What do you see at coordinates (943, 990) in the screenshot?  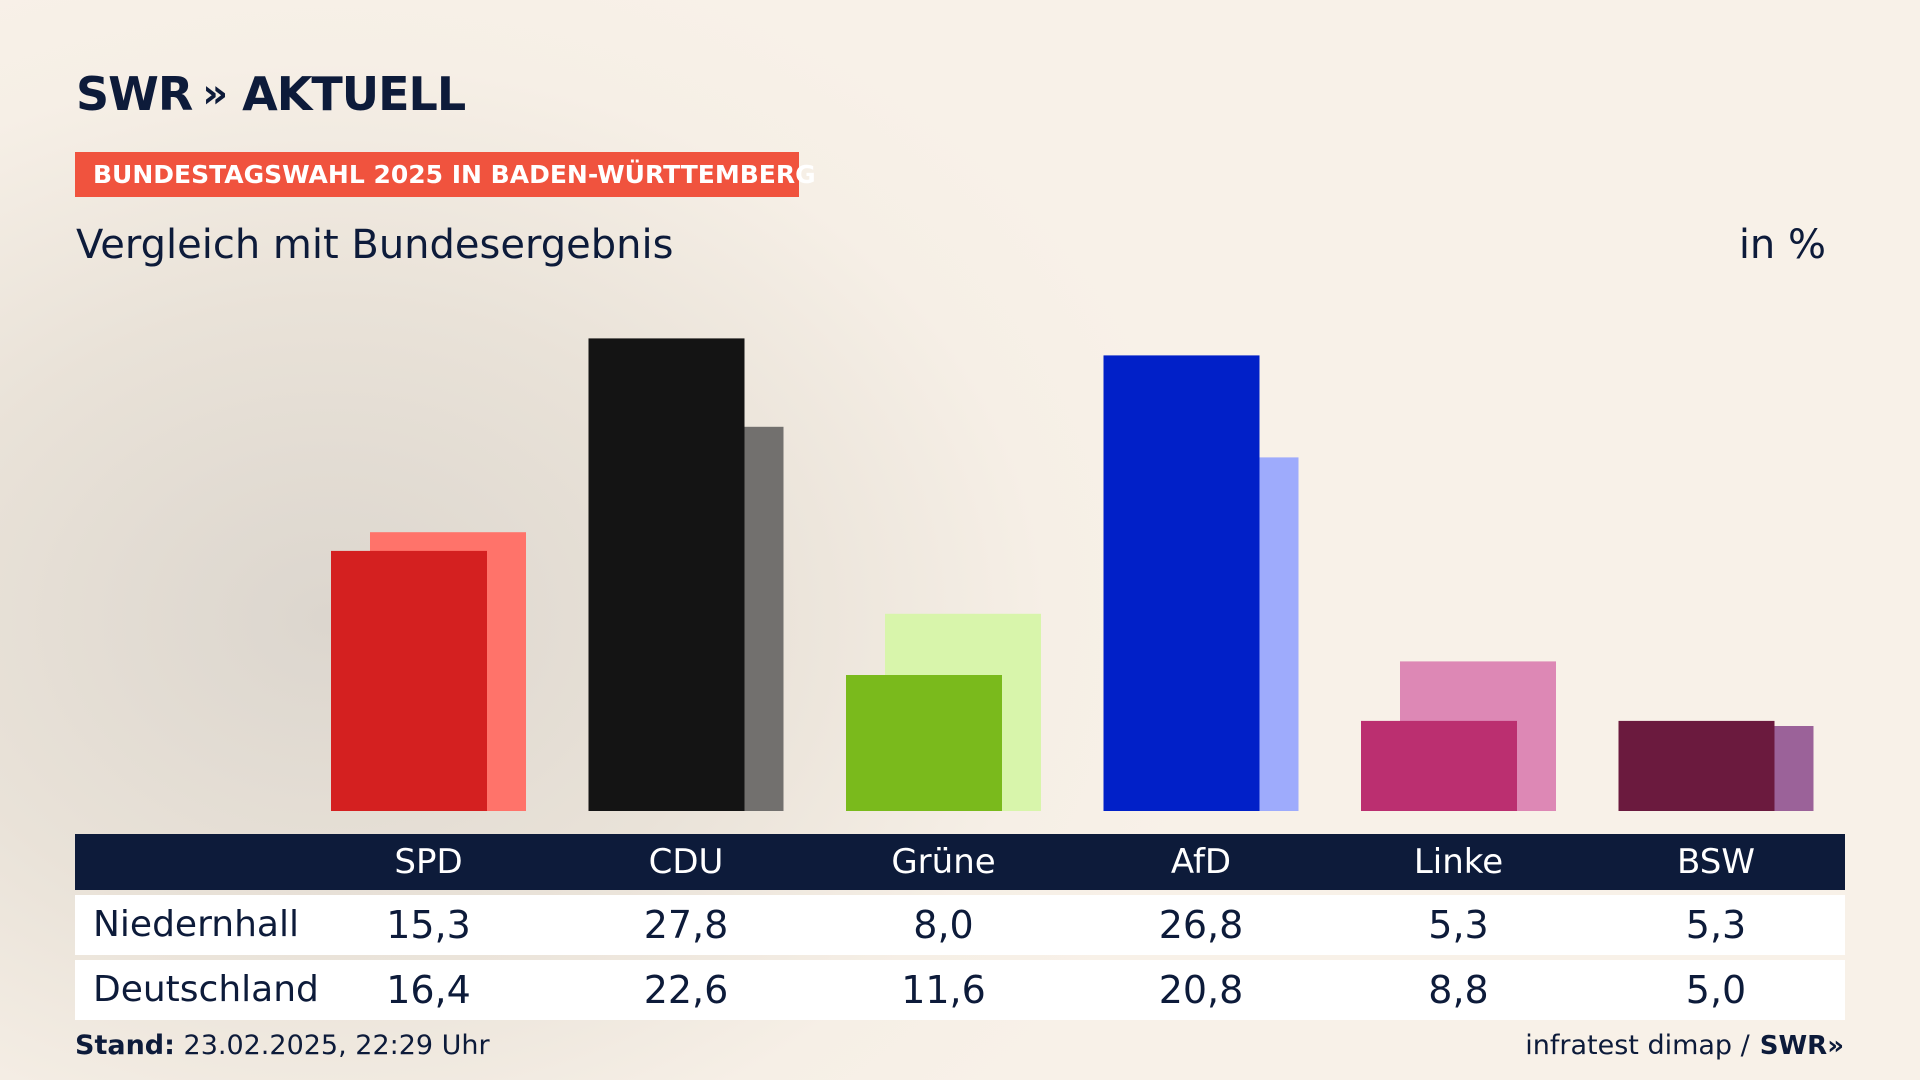 I see `table-cell: 11,6` at bounding box center [943, 990].